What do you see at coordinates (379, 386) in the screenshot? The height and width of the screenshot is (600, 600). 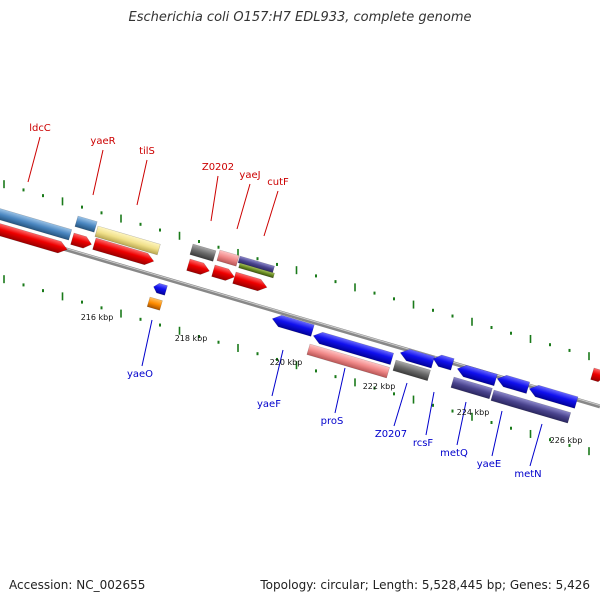 I see `kbp-tick-label: 222 kbp` at bounding box center [379, 386].